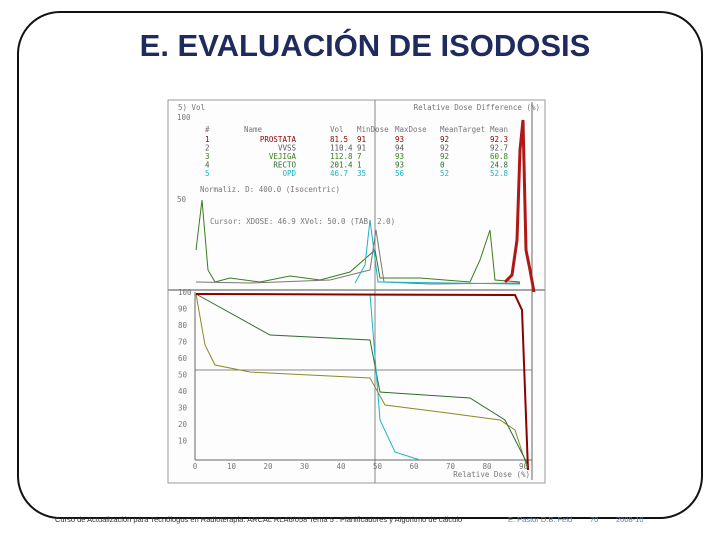 Image resolution: width=720 pixels, height=540 pixels. I want to click on upper-y-label: 100, so click(184, 117).